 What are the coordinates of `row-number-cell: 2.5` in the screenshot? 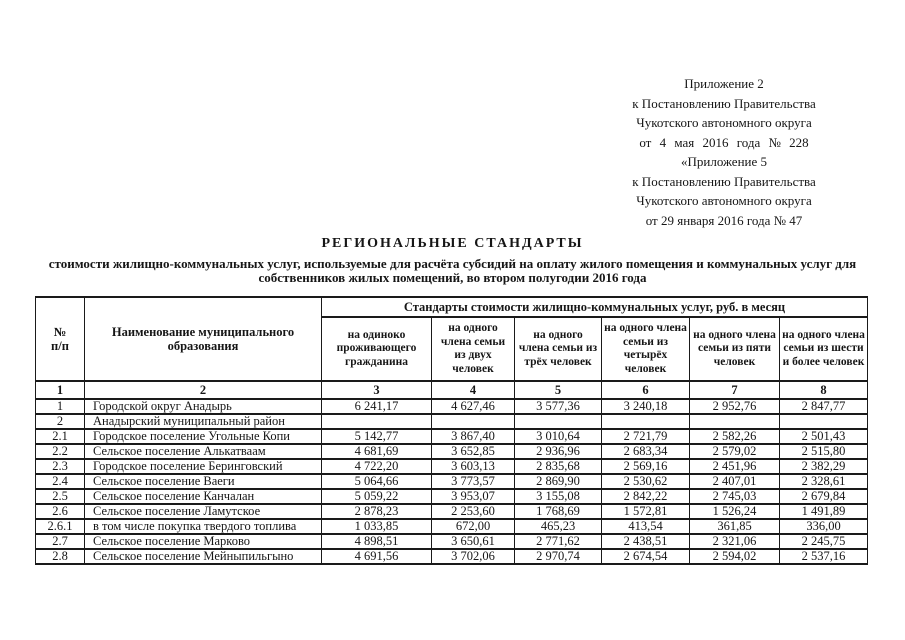 It's located at (60, 496).